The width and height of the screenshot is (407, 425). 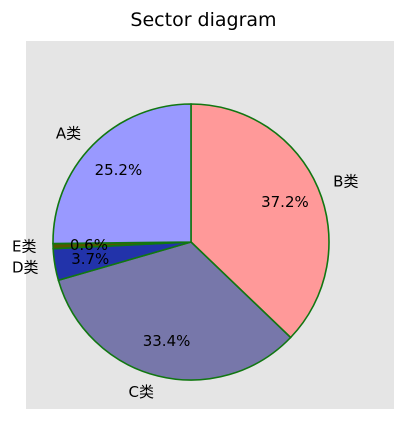 What do you see at coordinates (90, 259) in the screenshot?
I see `pie-pct-label-d: 3.7%` at bounding box center [90, 259].